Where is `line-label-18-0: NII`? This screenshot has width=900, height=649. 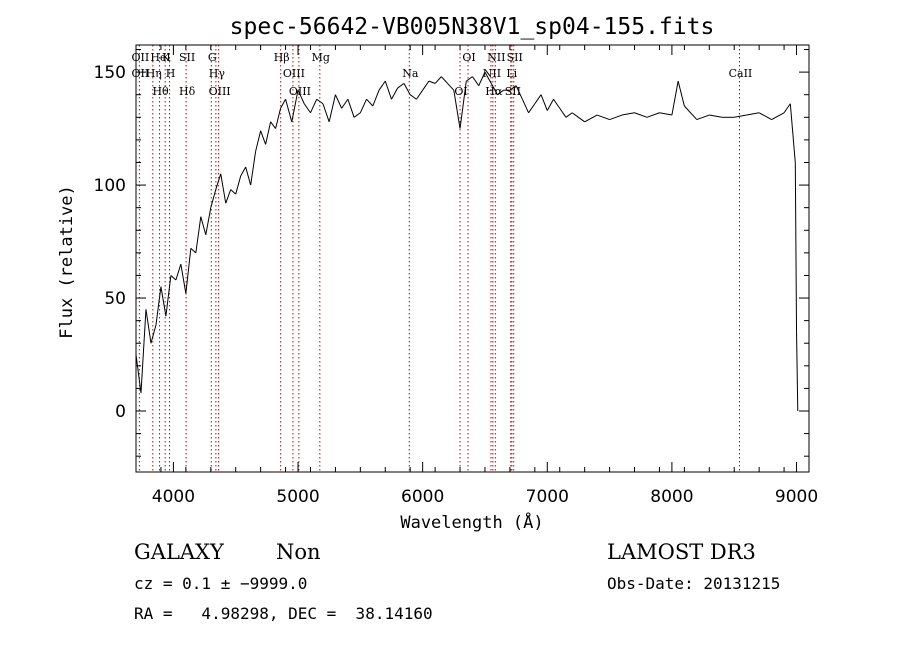
line-label-18-0: NII is located at coordinates (496, 57).